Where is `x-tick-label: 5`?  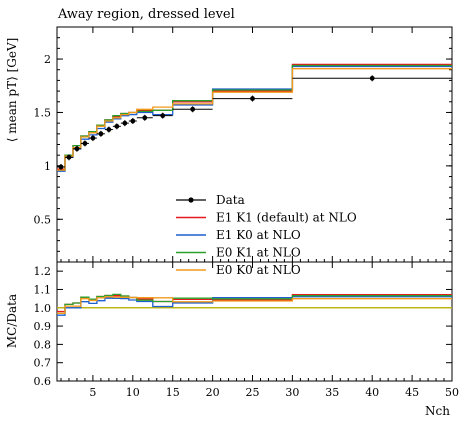 x-tick-label: 5 is located at coordinates (92, 392).